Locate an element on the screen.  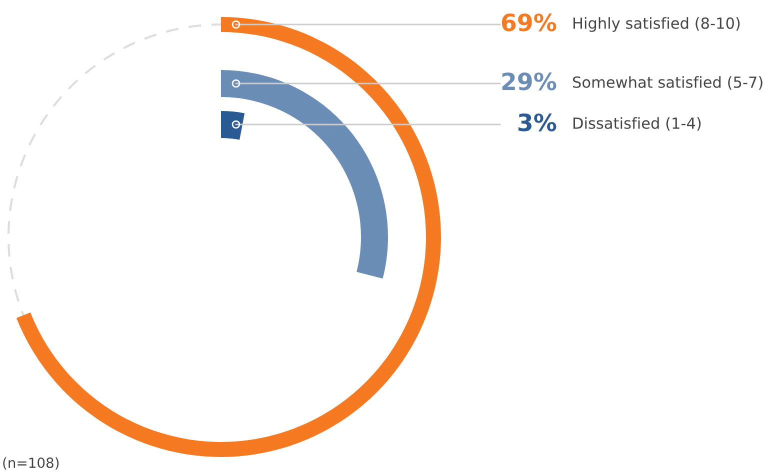
category-label: Highly satisfied (8-10) is located at coordinates (657, 24).